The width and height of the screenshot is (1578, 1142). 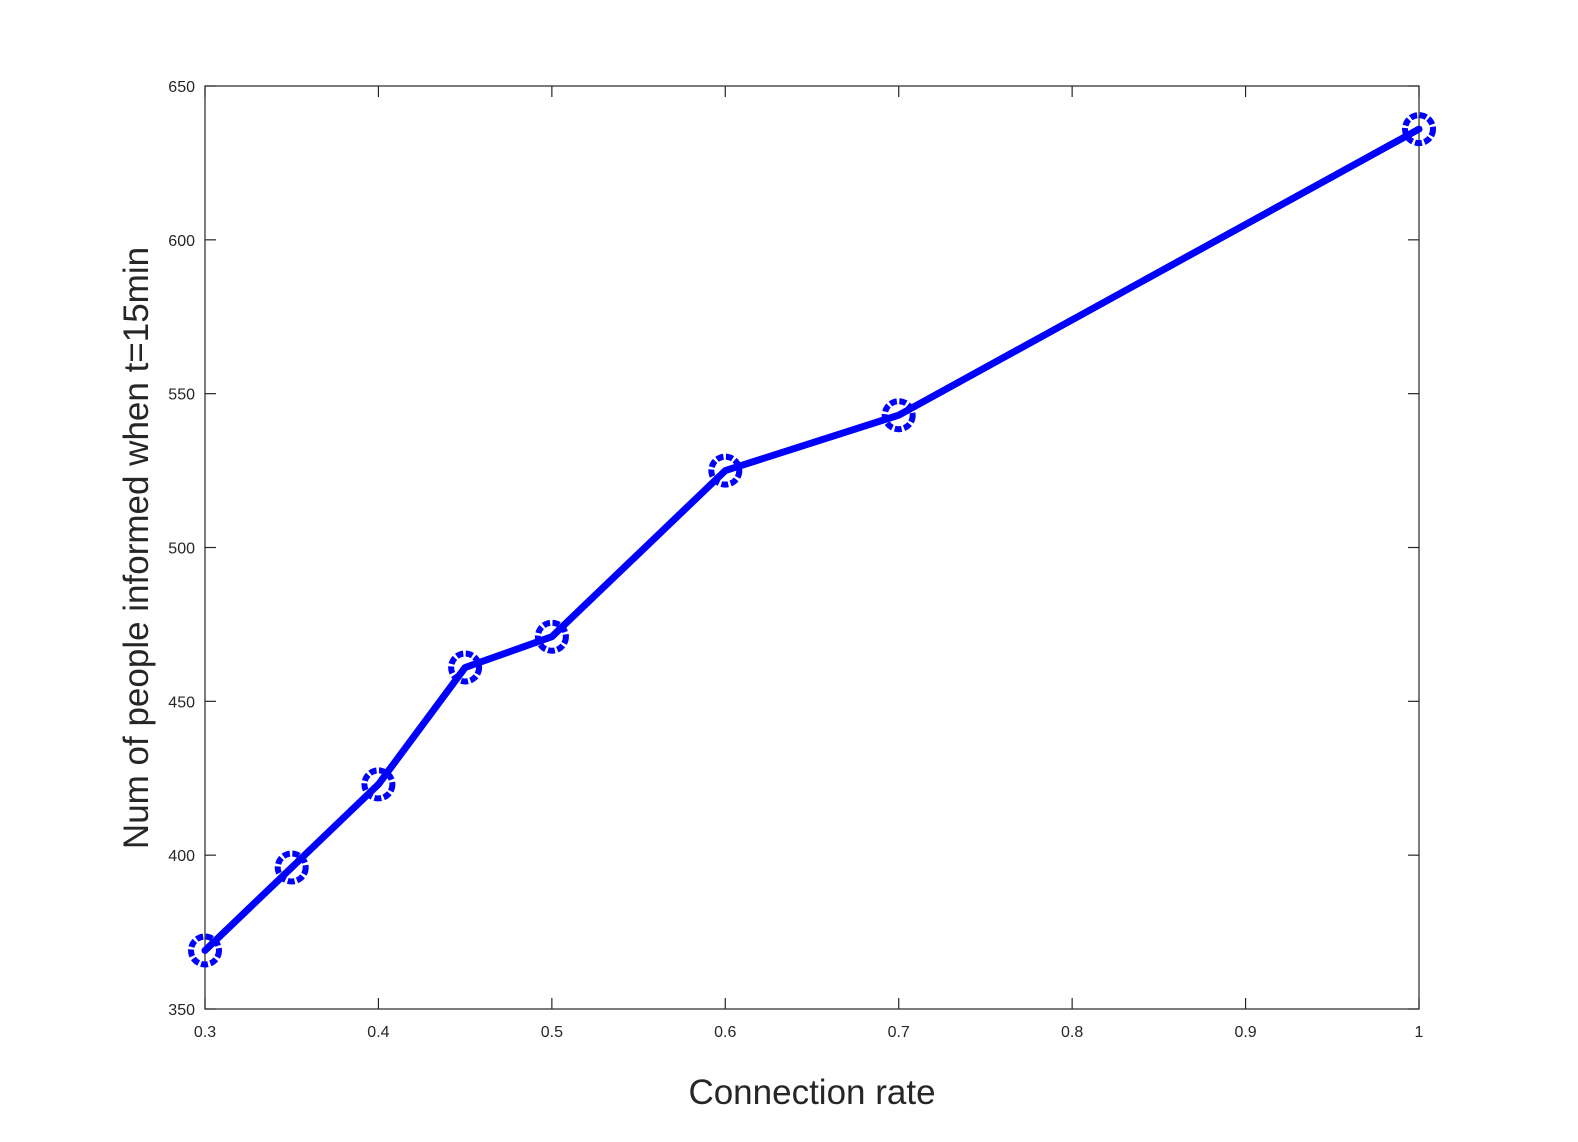 I want to click on y-tick-label: 400, so click(x=181, y=856).